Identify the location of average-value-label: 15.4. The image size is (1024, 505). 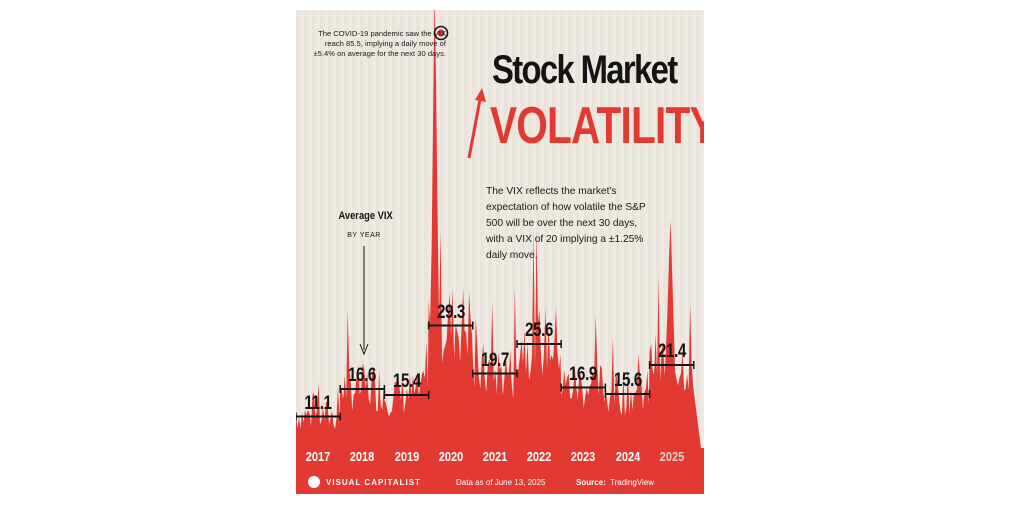
(406, 381).